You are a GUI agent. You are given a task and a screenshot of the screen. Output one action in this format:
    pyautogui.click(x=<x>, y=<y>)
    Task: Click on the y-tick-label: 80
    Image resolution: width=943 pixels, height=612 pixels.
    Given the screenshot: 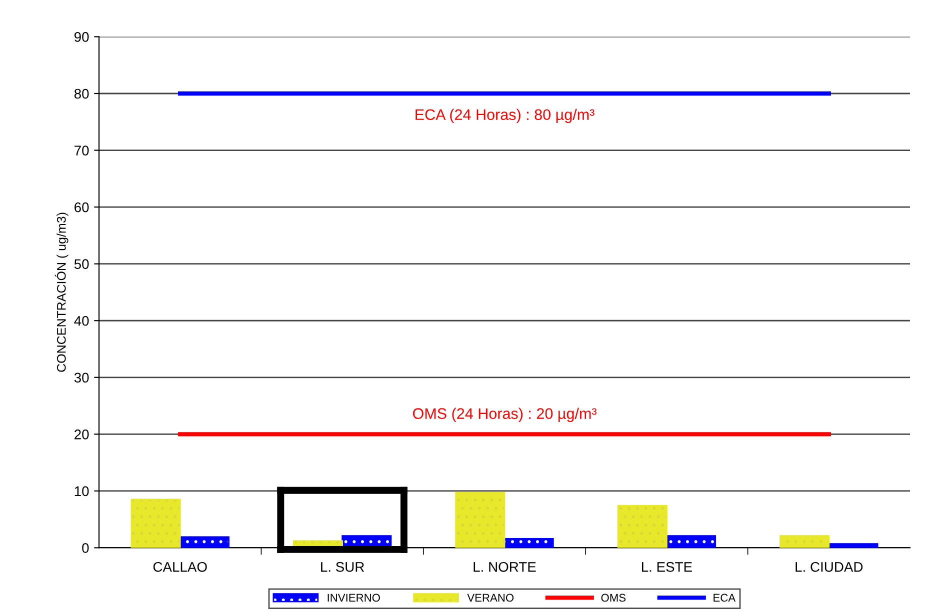 What is the action you would take?
    pyautogui.click(x=81, y=93)
    